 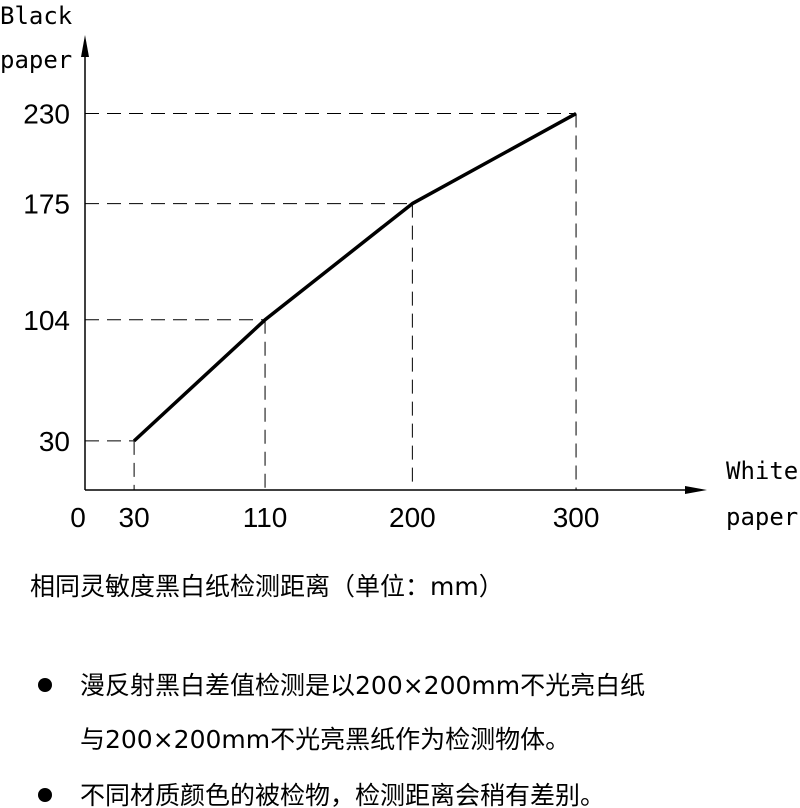 I want to click on y-tick-label: 175, so click(x=46, y=204).